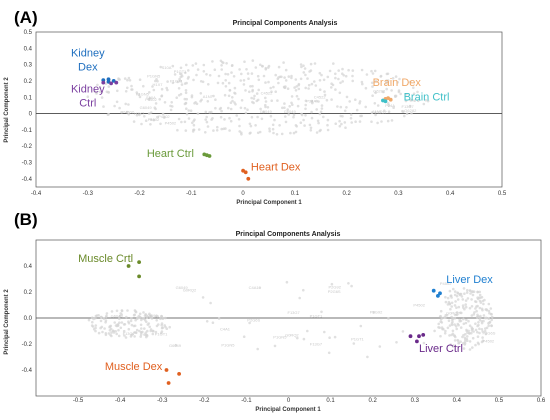  I want to click on series-label-heart-ctrl: Heart Ctrl, so click(170, 154).